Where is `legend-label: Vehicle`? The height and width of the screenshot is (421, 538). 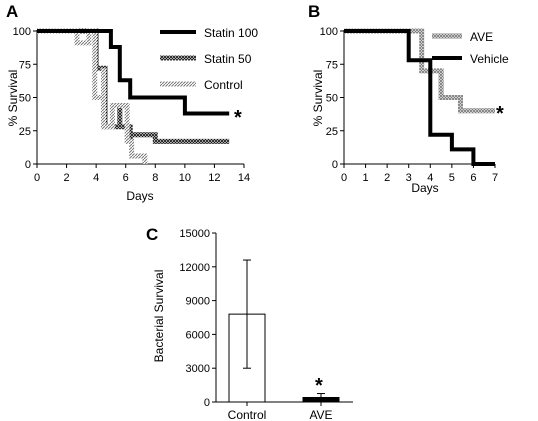
legend-label: Vehicle is located at coordinates (489, 59).